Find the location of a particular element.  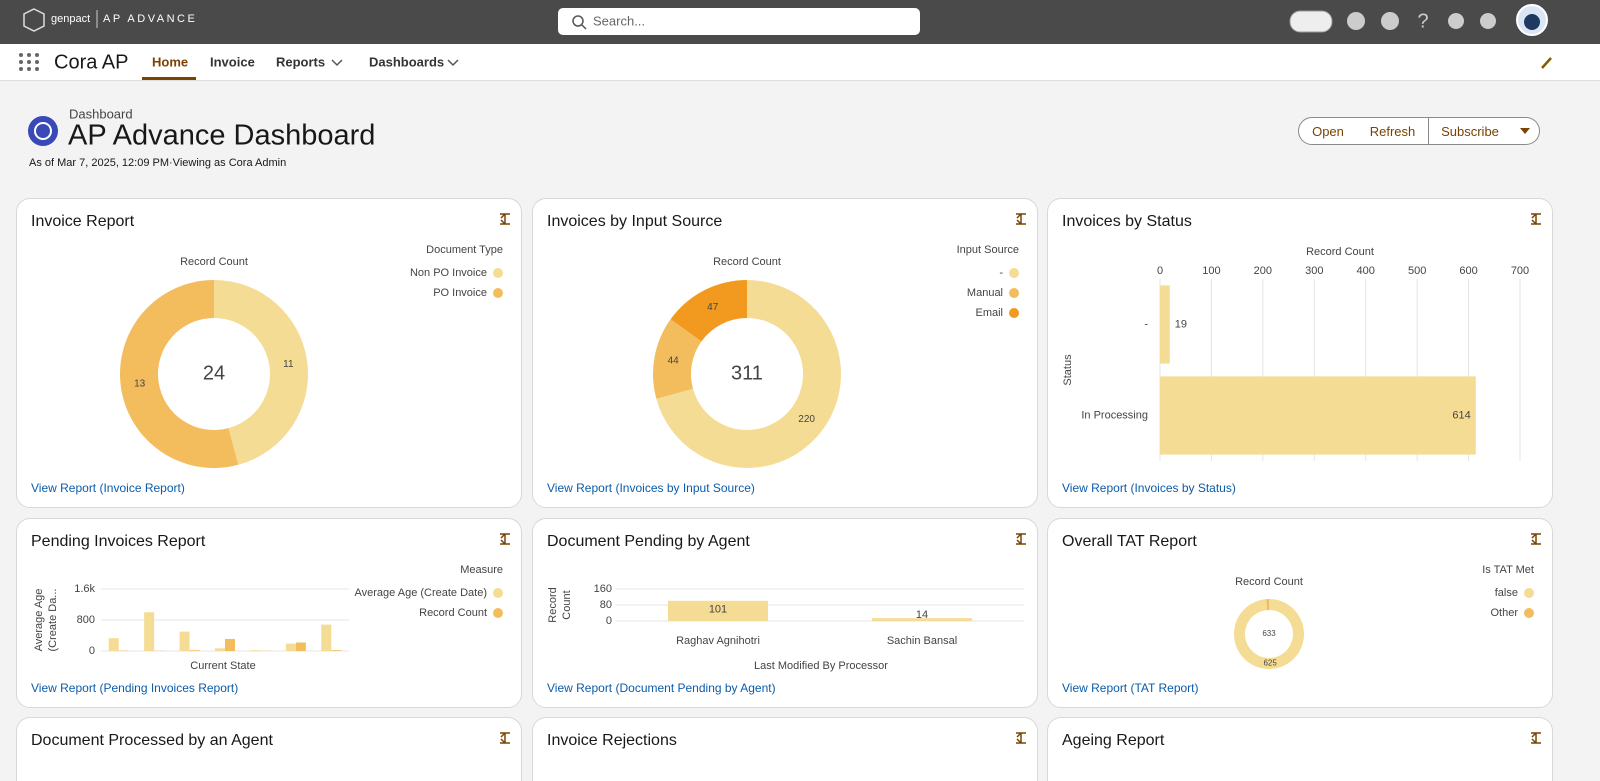

nav-tab: Dashboards is located at coordinates (406, 61).